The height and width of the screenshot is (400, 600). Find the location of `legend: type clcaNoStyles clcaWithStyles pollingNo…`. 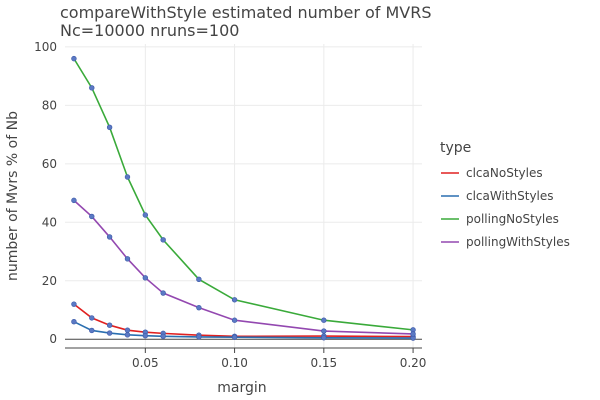

legend: type clcaNoStyles clcaWithStyles pollingNo… is located at coordinates (505, 194).